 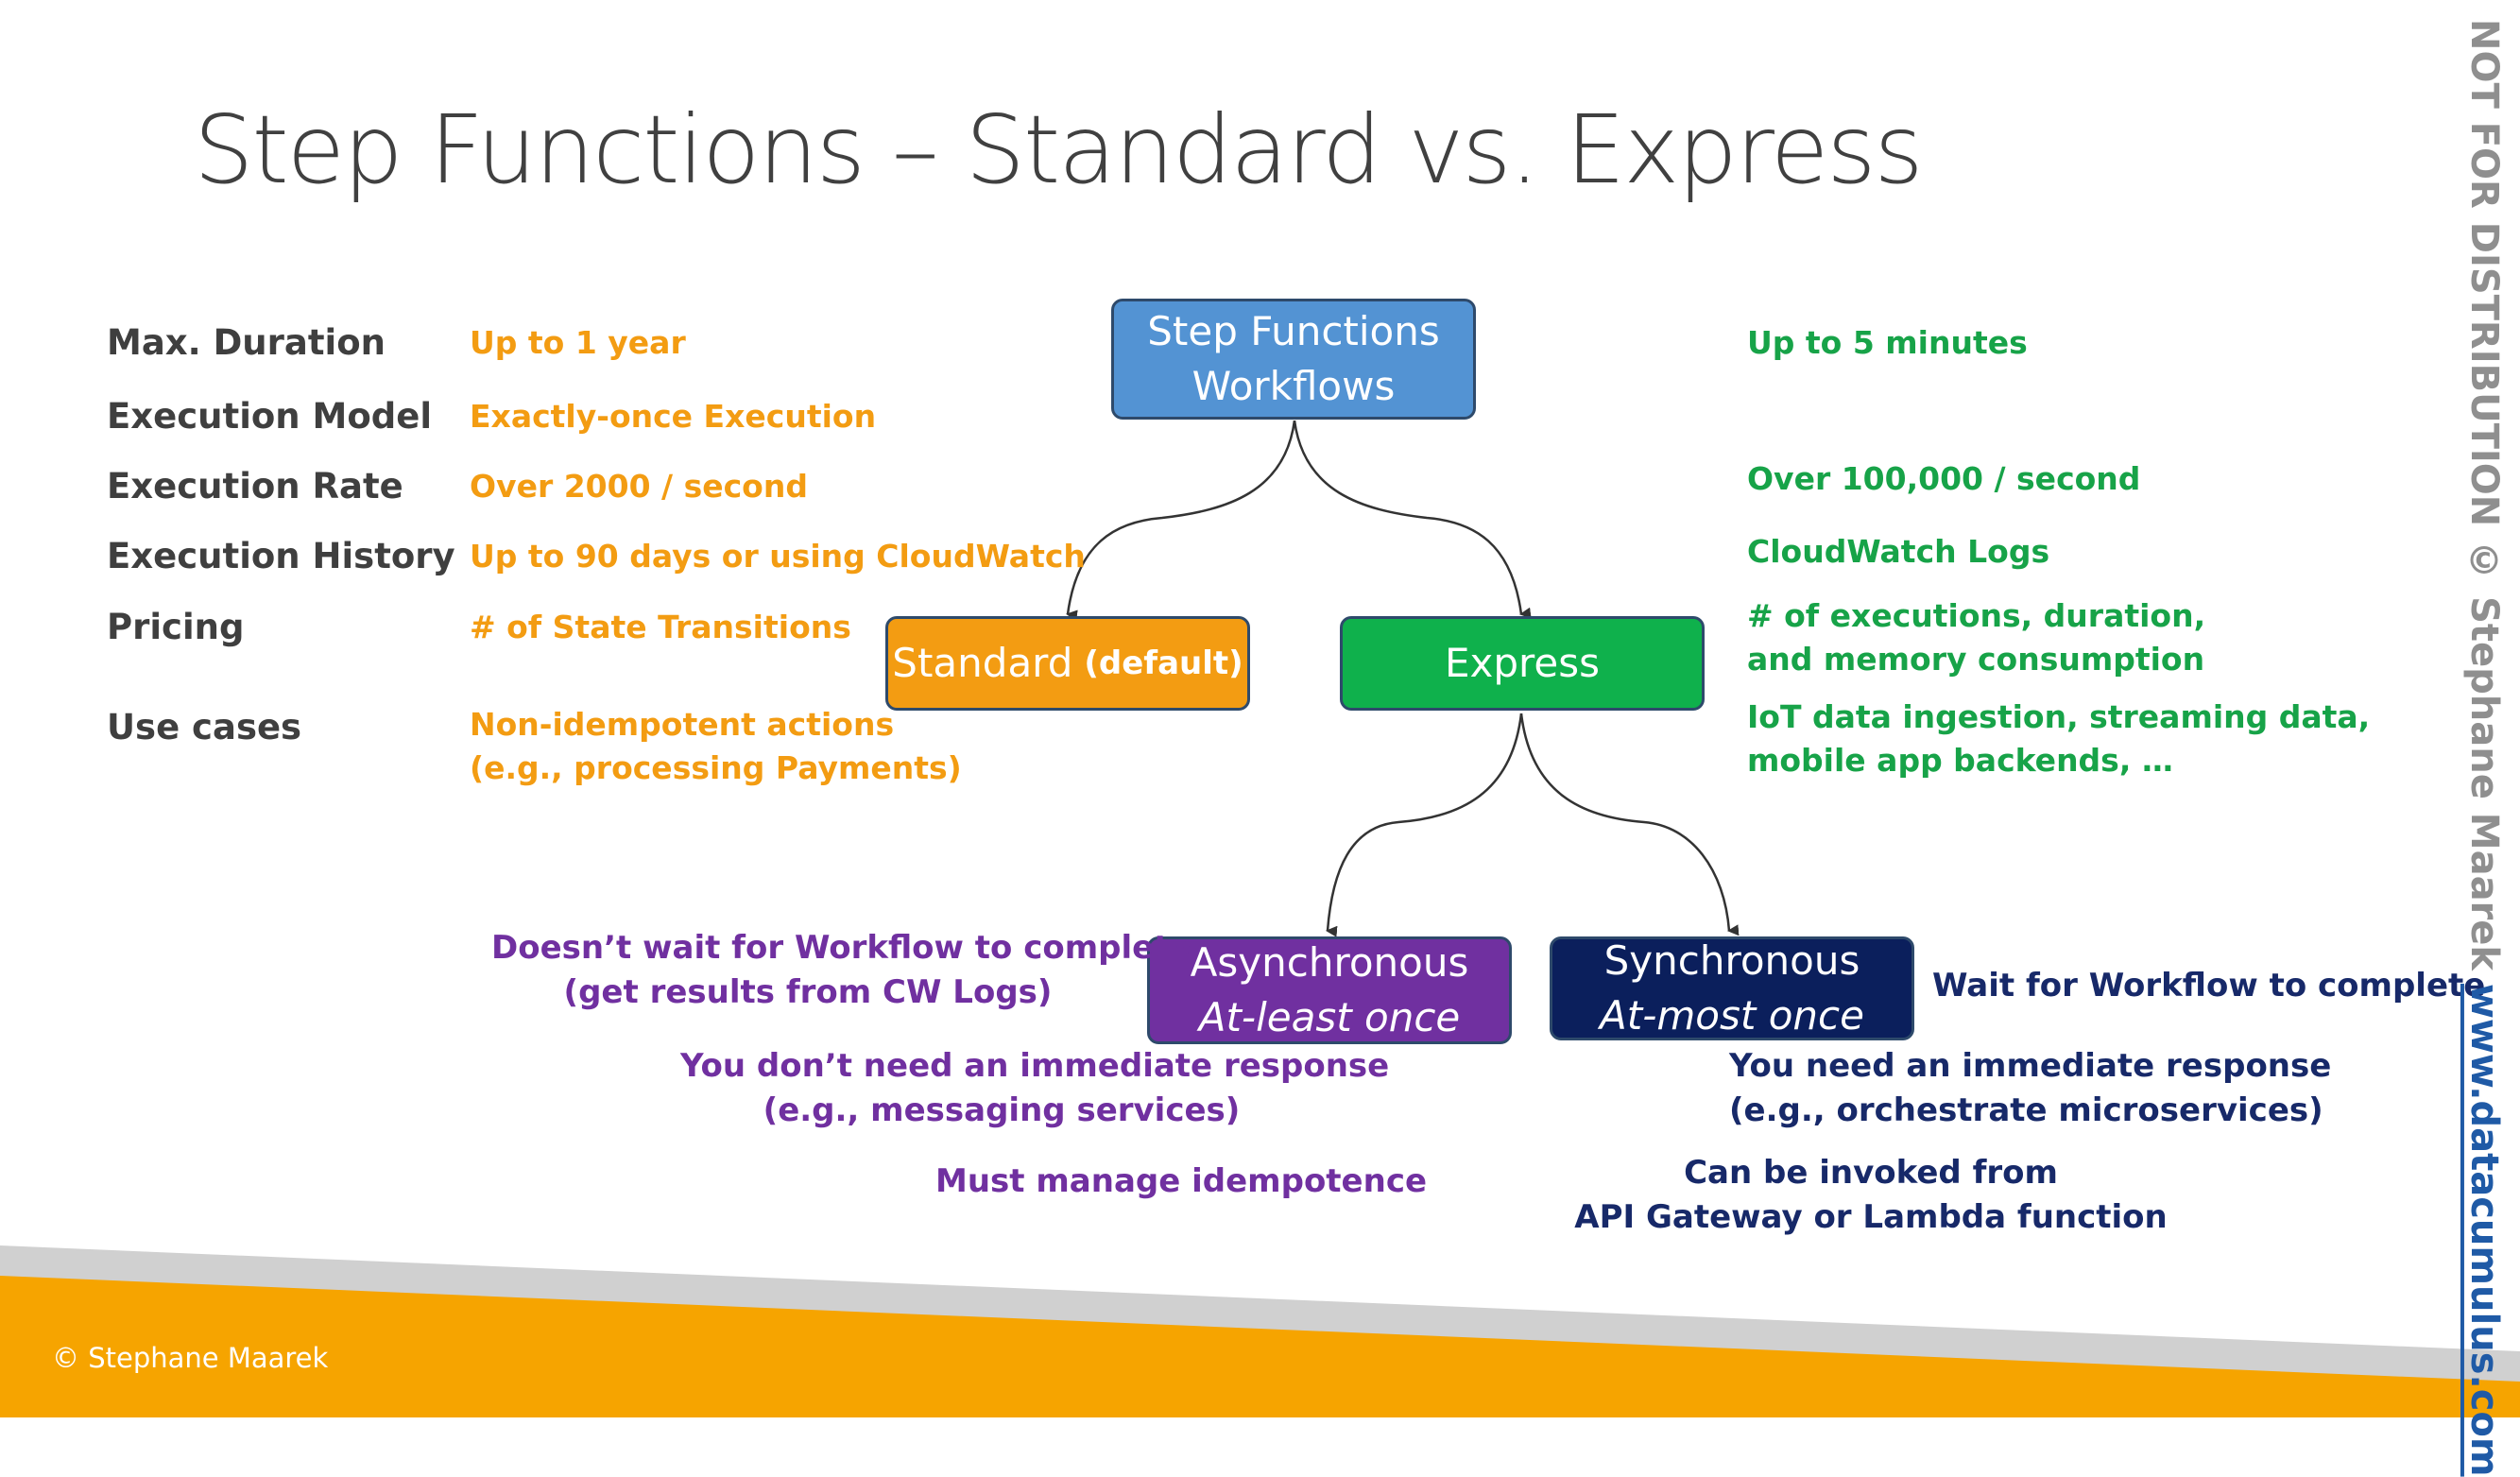 What do you see at coordinates (1293, 331) in the screenshot?
I see `root-box-line1: Step Functions` at bounding box center [1293, 331].